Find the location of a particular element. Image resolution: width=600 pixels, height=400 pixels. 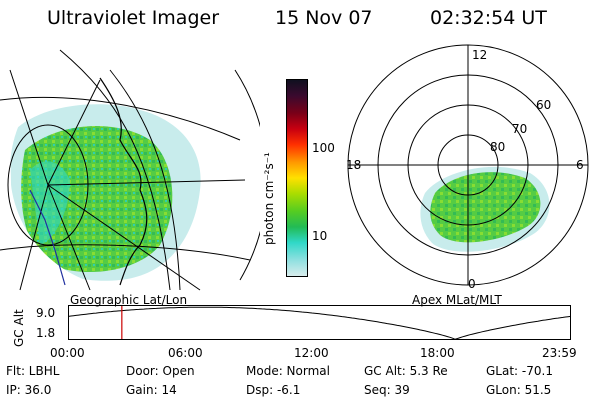

ip-info: IP: 36.0 is located at coordinates (29, 390).